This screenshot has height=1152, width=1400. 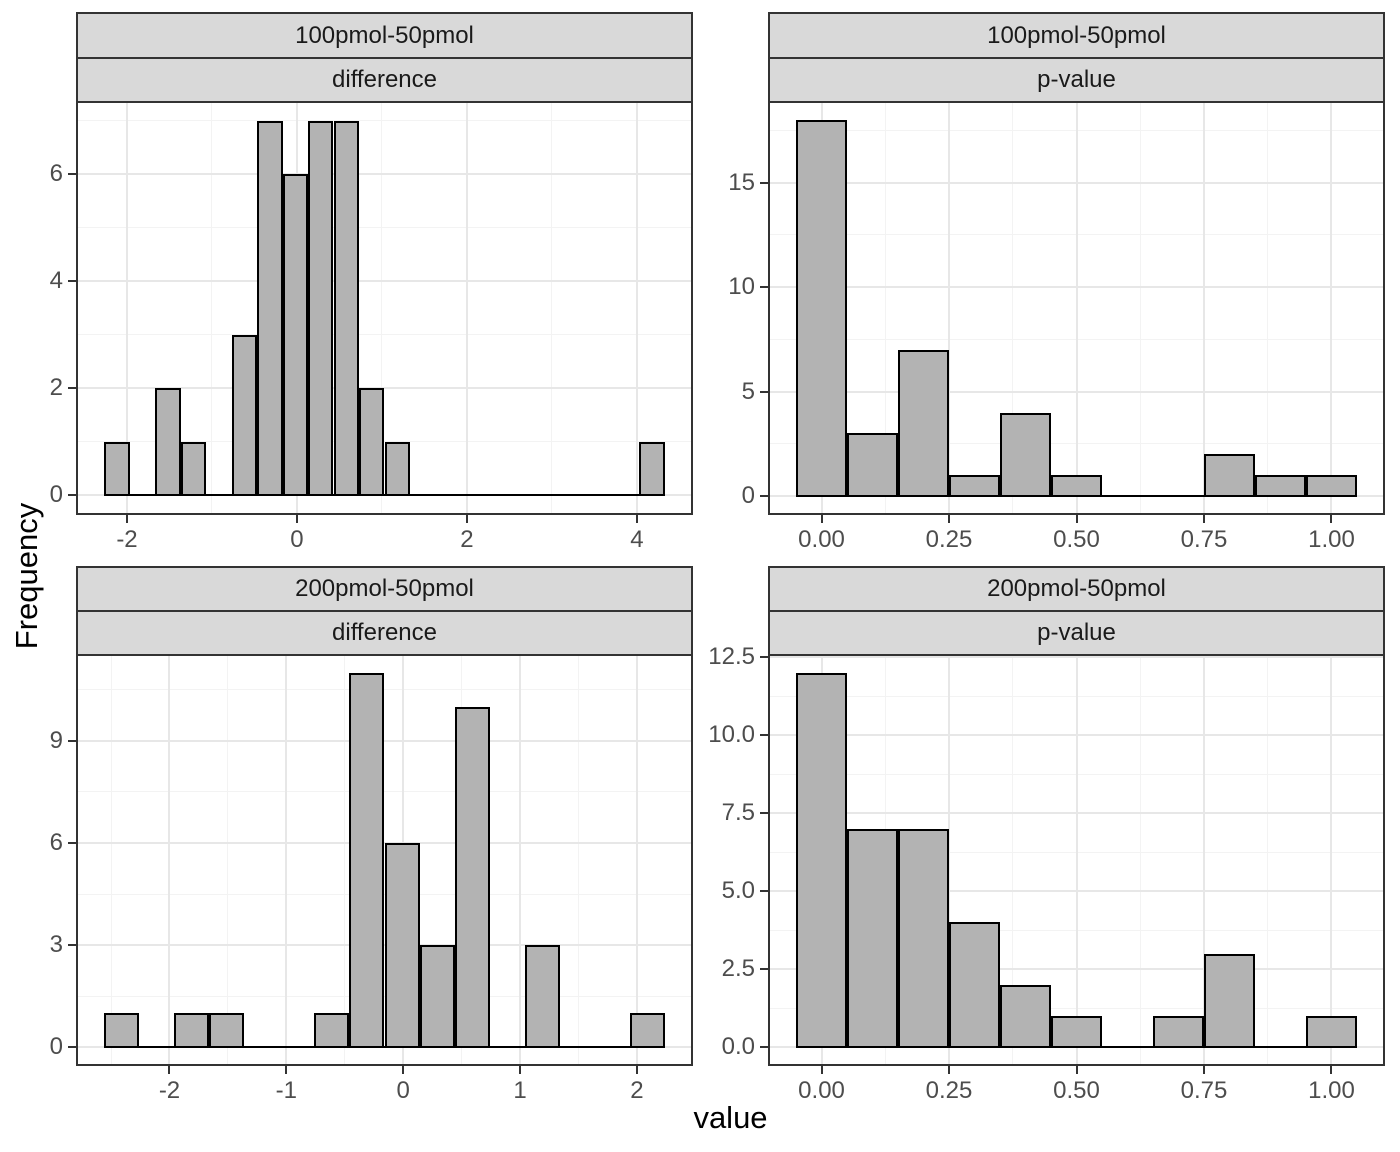 What do you see at coordinates (731, 735) in the screenshot?
I see `y-tick-label: 10.0` at bounding box center [731, 735].